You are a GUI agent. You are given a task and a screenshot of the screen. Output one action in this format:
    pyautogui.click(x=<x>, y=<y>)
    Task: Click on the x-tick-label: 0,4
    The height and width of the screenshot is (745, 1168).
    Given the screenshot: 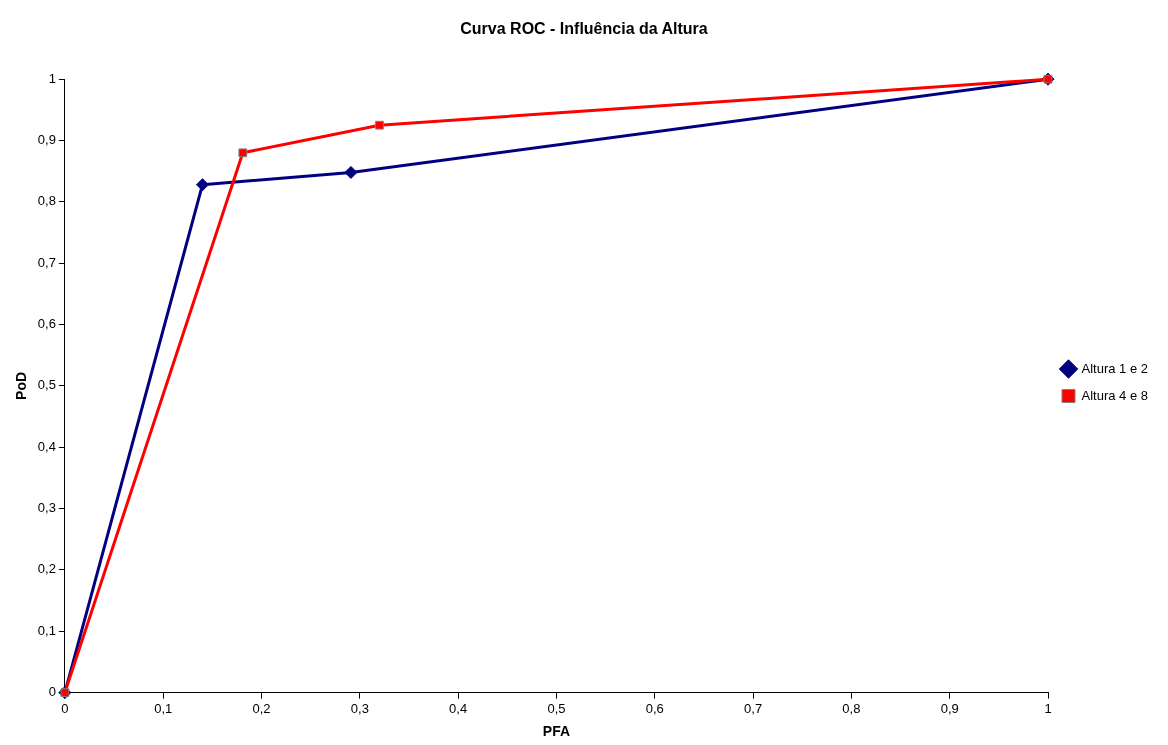 What is the action you would take?
    pyautogui.click(x=458, y=708)
    